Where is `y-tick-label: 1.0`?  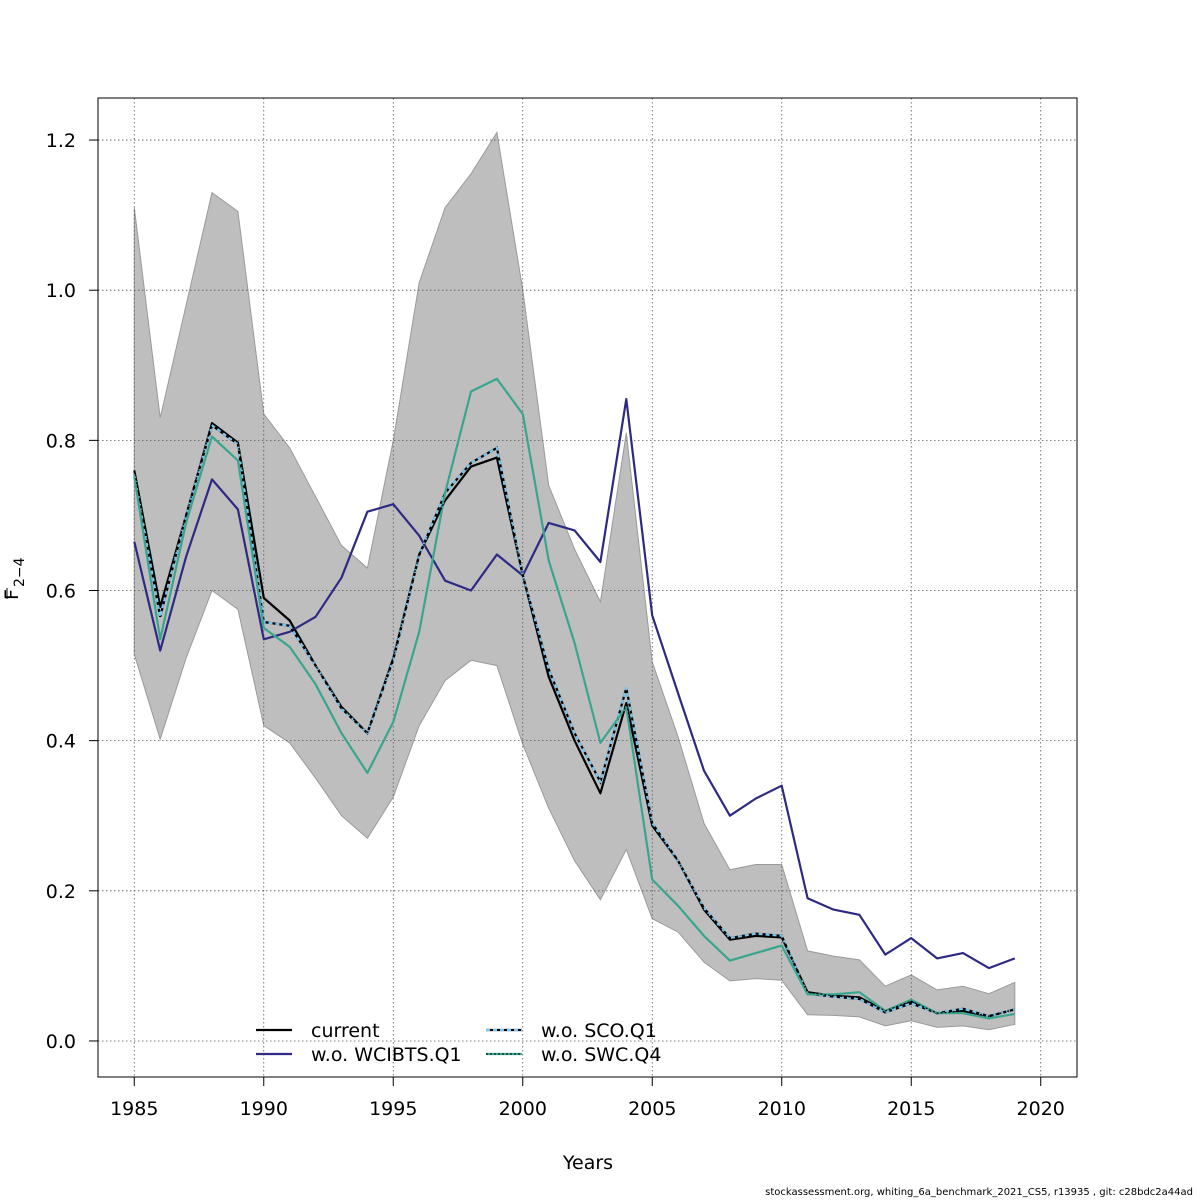
y-tick-label: 1.0 is located at coordinates (61, 291).